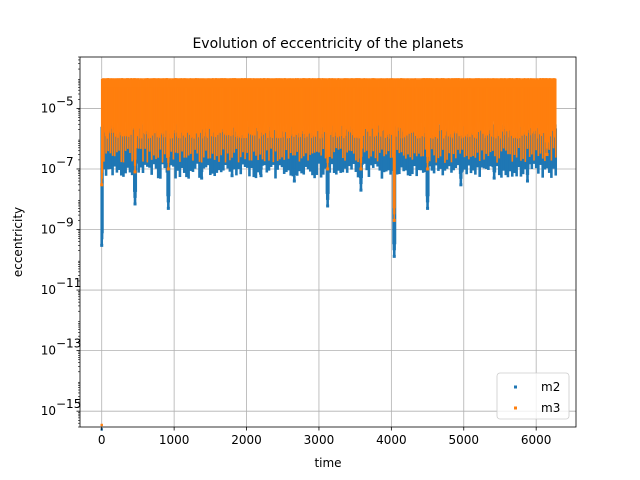  Describe the element at coordinates (174, 440) in the screenshot. I see `x-tick-label: 1000` at that location.